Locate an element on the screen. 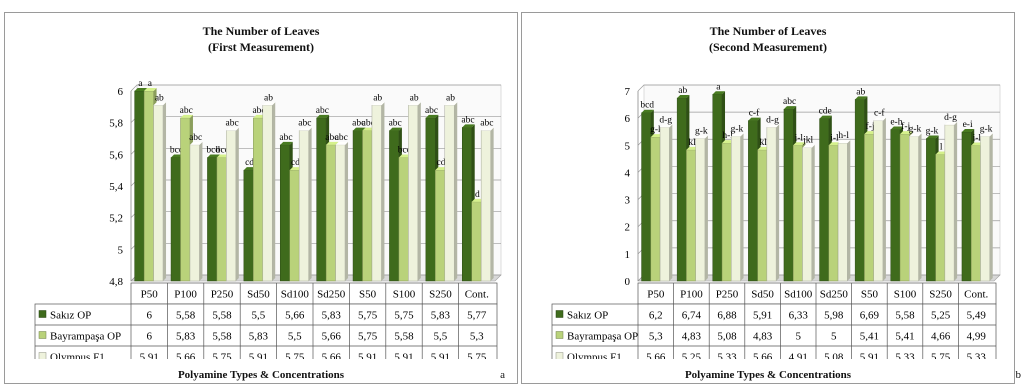 The image size is (1021, 390). x-axis-label: Polyamine Types & Concentrations is located at coordinates (768, 375).